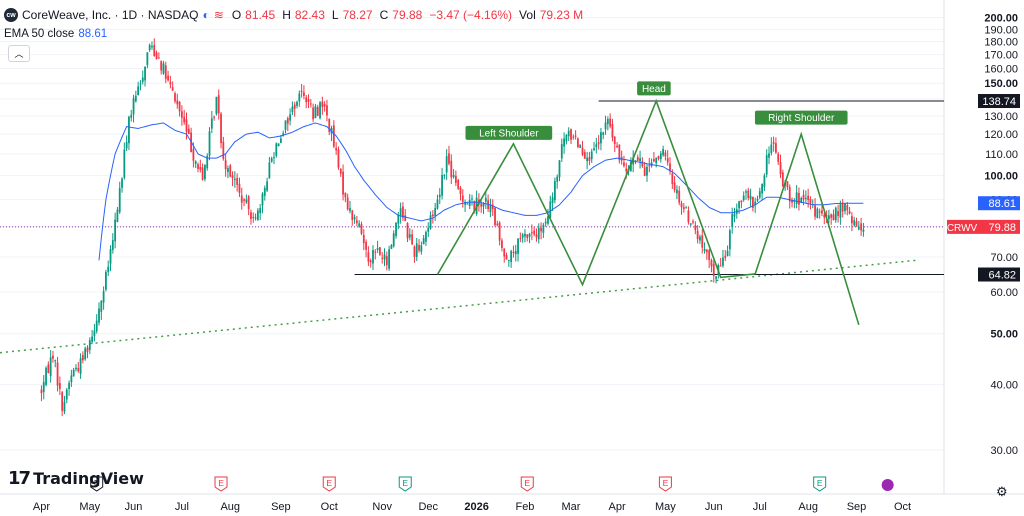 The image size is (1024, 516). Describe the element at coordinates (1002, 276) in the screenshot. I see `level-badge: 64.82` at that location.